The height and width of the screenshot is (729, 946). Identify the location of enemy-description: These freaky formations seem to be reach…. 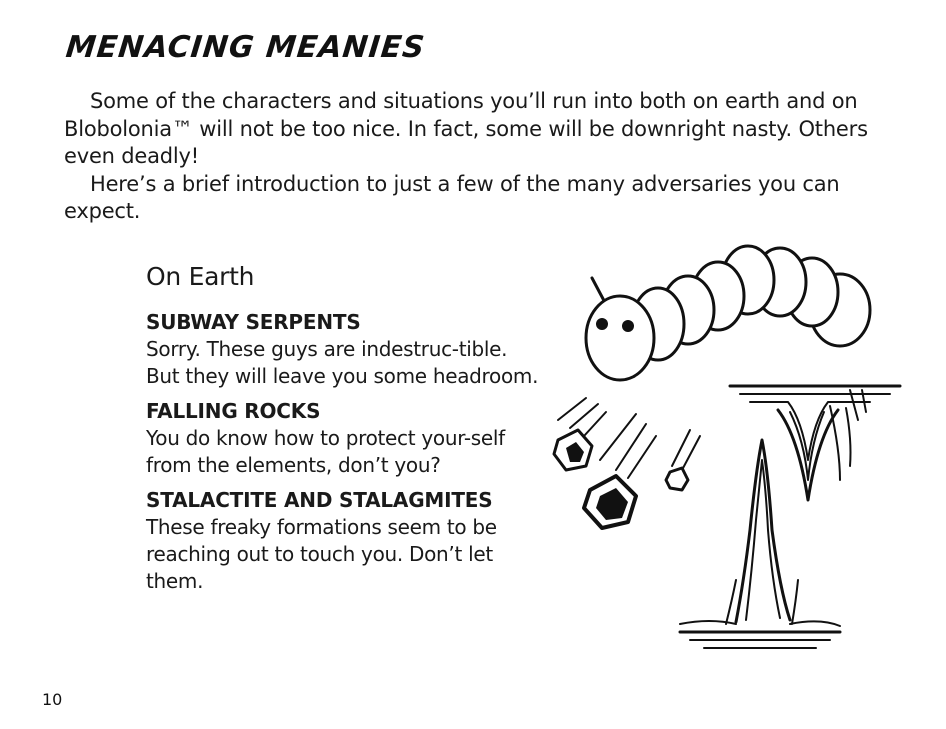
(321, 554).